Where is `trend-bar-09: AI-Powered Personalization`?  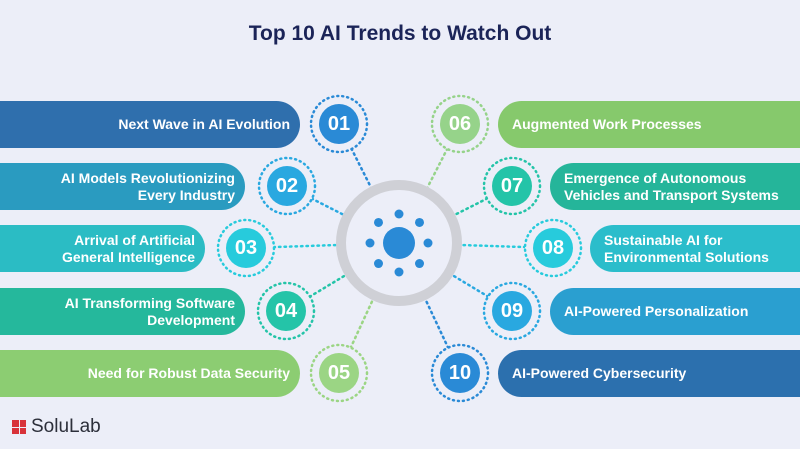 trend-bar-09: AI-Powered Personalization is located at coordinates (675, 311).